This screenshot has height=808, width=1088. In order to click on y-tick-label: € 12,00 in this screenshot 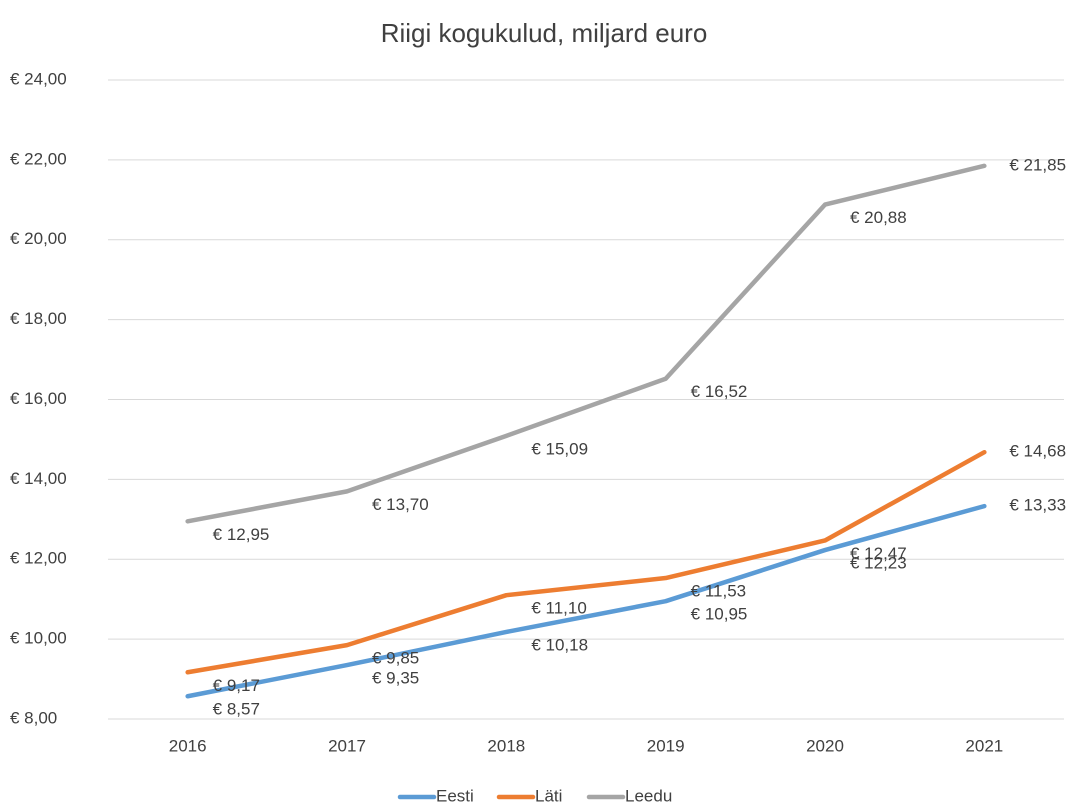, I will do `click(38, 558)`.